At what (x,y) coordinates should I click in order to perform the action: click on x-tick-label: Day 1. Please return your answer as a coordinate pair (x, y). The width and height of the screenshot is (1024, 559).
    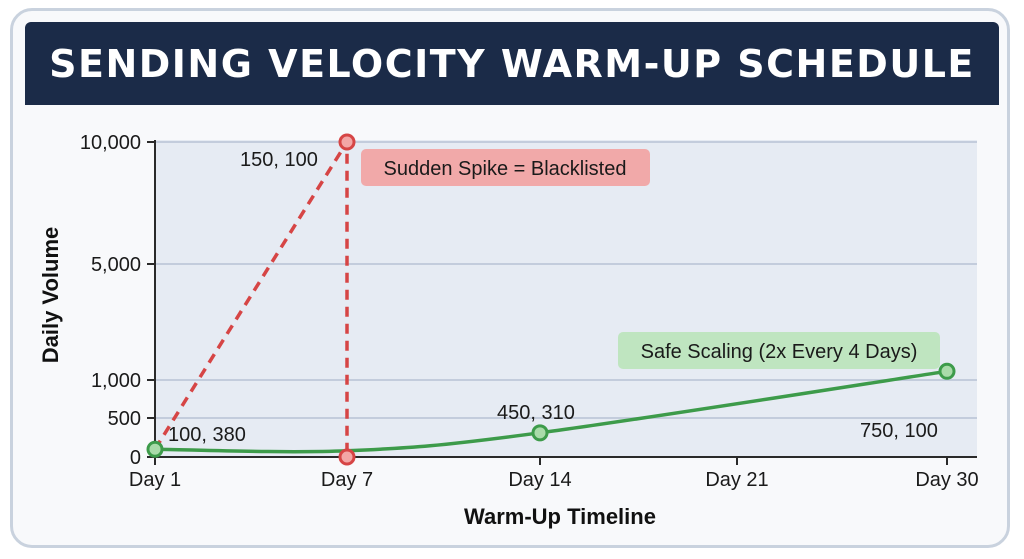
    Looking at the image, I should click on (155, 480).